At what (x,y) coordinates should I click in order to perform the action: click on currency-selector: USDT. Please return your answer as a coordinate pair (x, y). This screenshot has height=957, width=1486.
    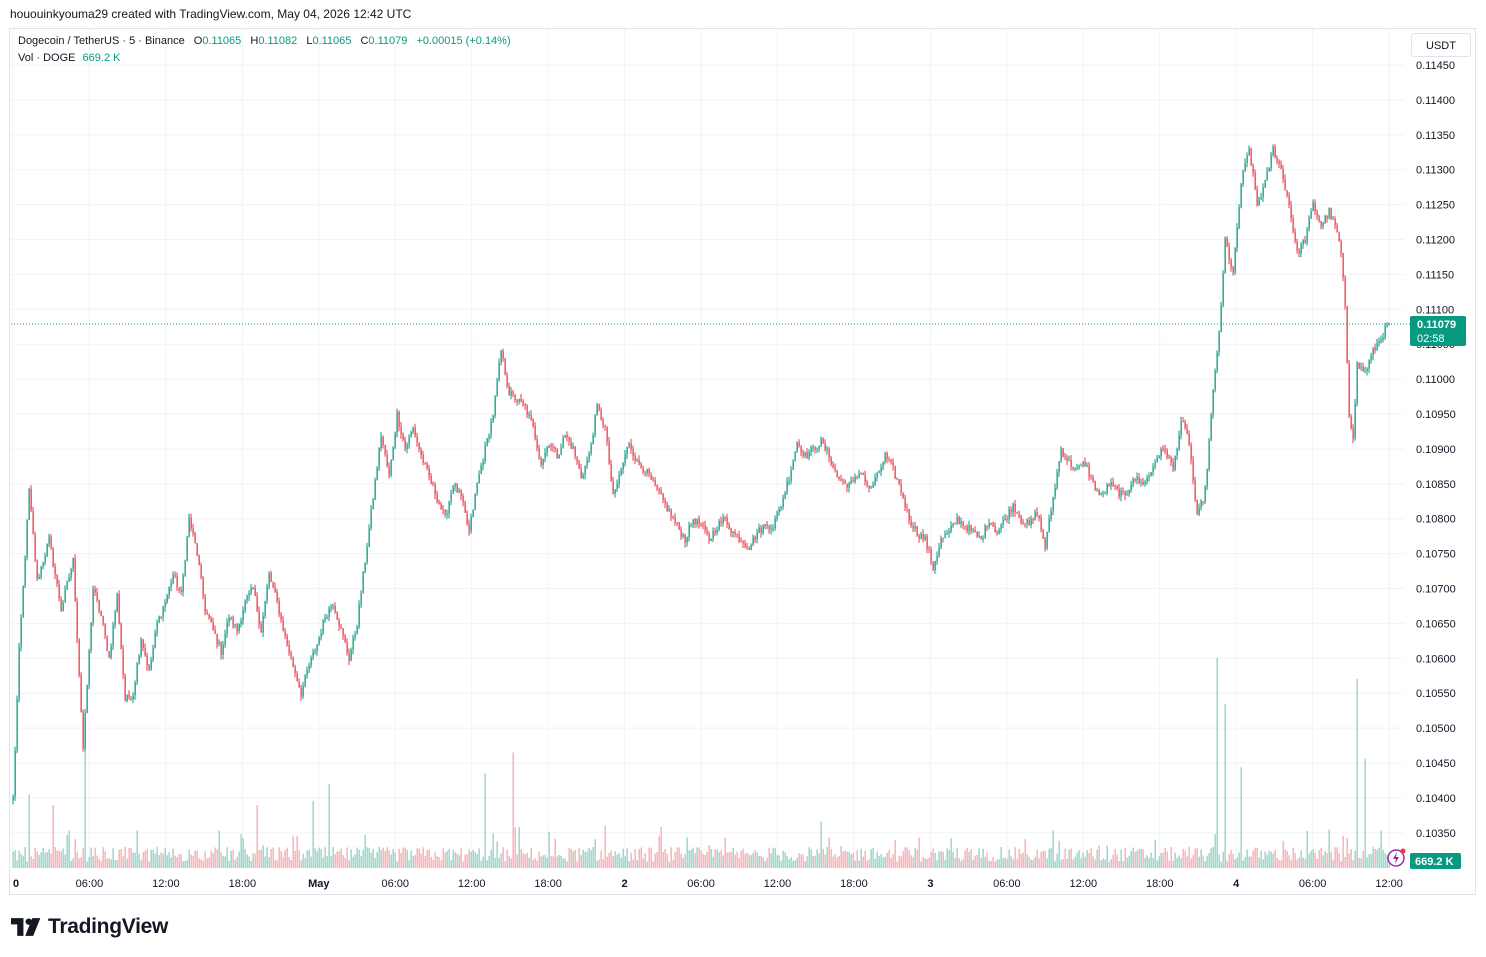
    Looking at the image, I should click on (1441, 45).